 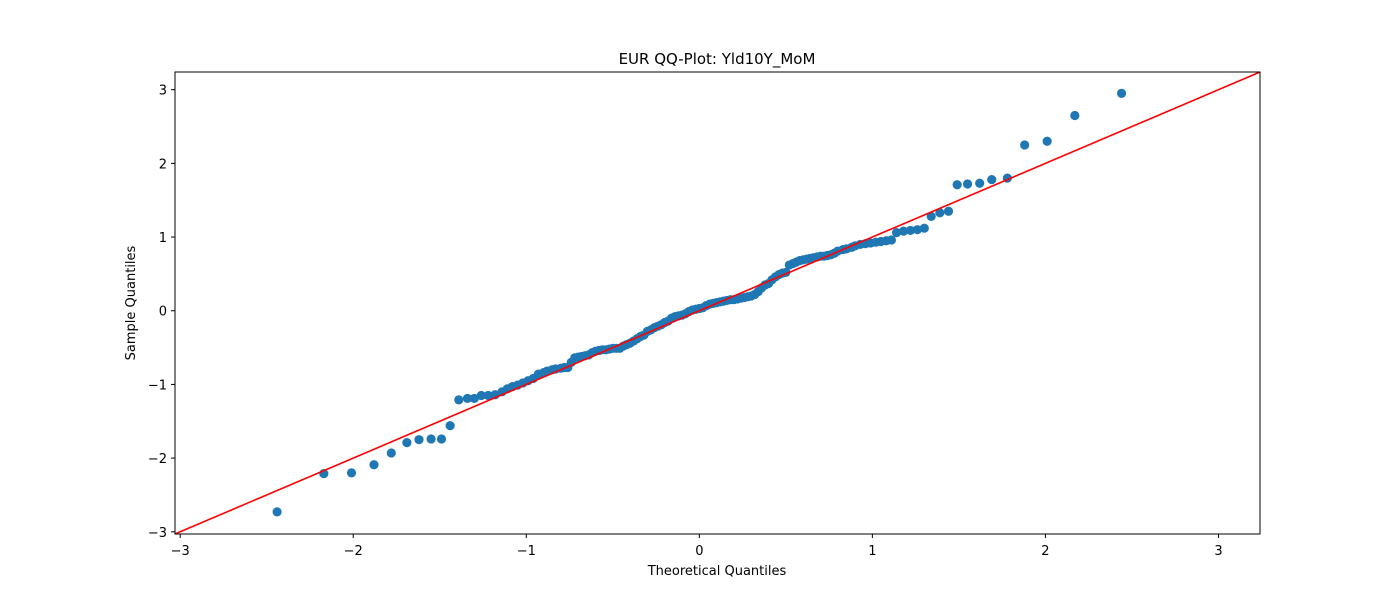 I want to click on y-tick-label: −2, so click(x=157, y=459).